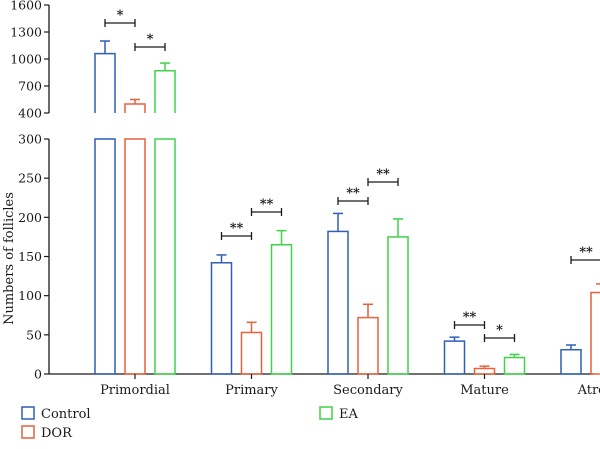  Describe the element at coordinates (484, 371) in the screenshot. I see `bar-dor-mature` at that location.